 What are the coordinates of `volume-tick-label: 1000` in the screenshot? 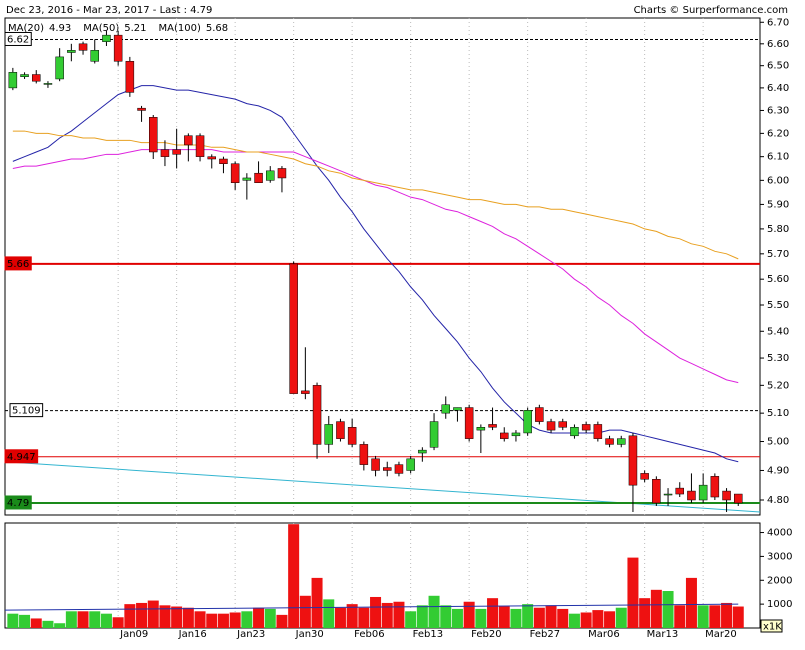 It's located at (779, 604).